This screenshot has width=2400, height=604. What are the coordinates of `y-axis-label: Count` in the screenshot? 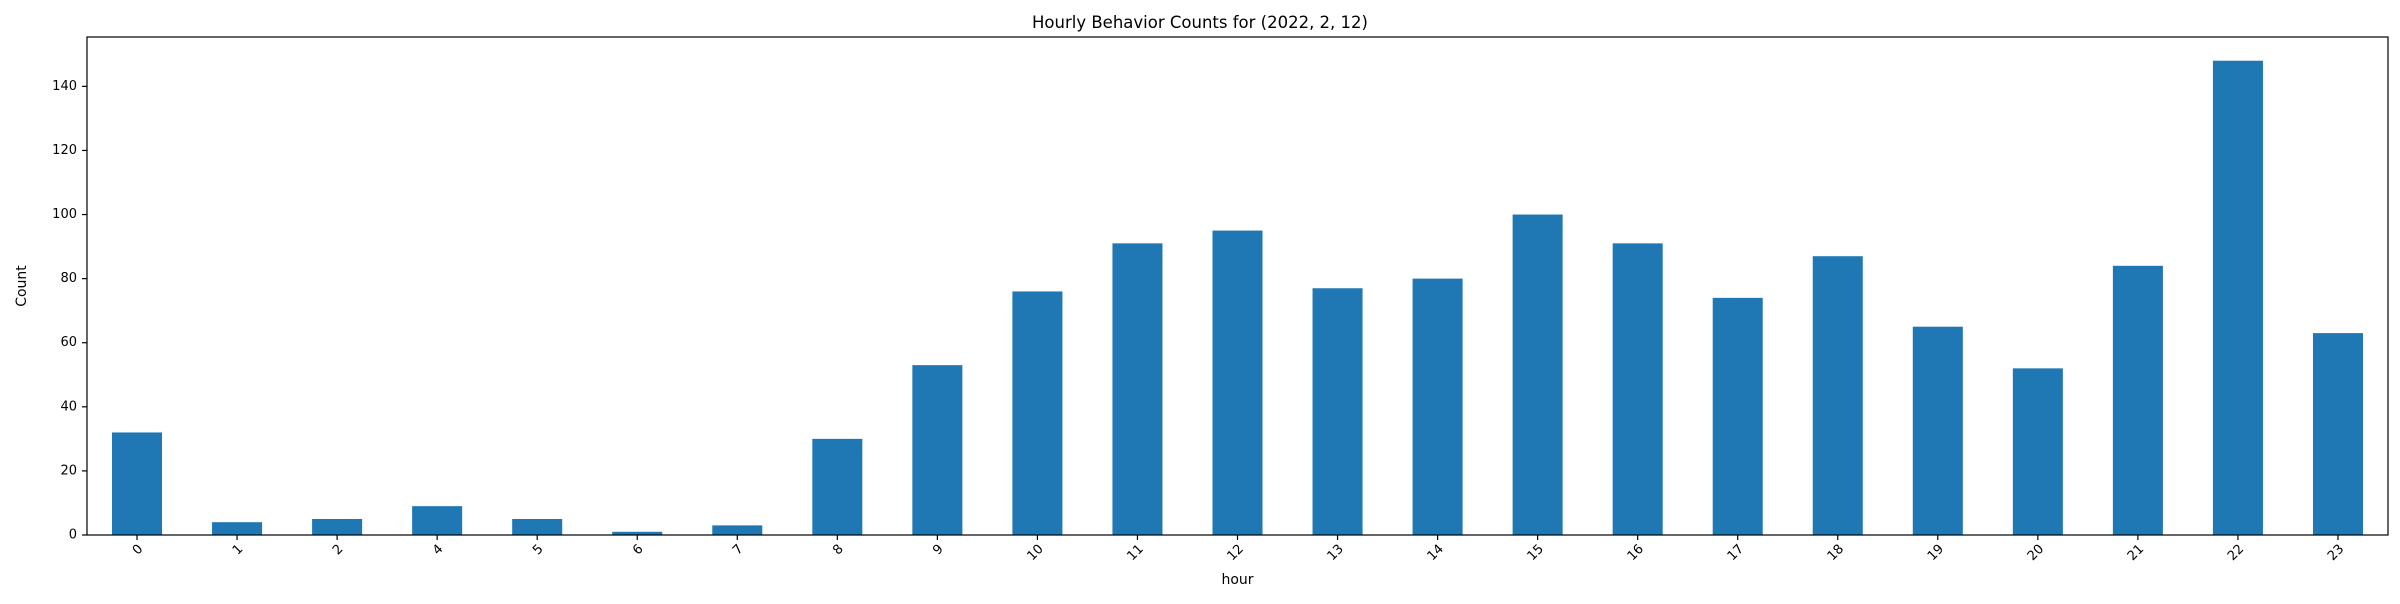 It's located at (22, 286).